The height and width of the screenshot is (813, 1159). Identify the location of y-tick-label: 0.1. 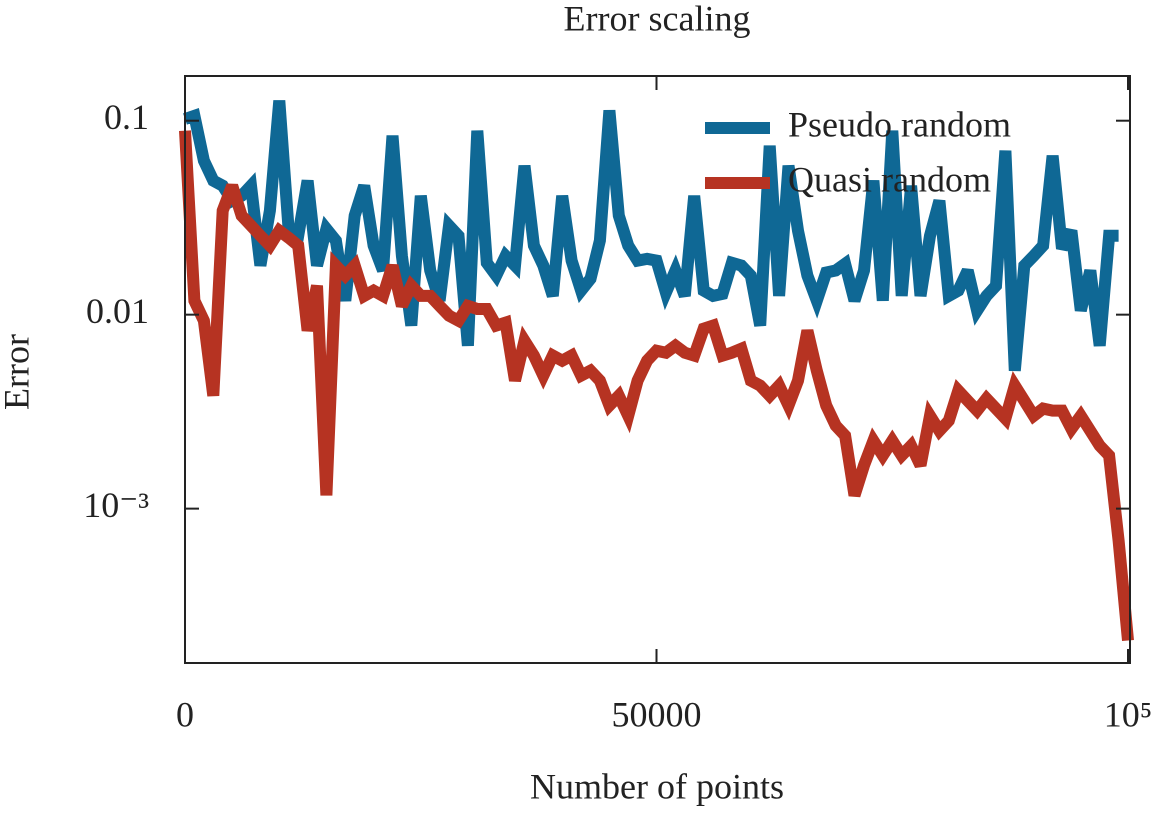
(126, 117).